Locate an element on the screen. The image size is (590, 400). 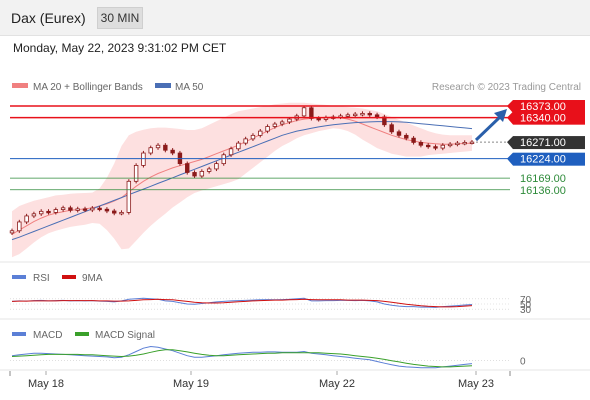
rsi-tick-label: 50 is located at coordinates (526, 305).